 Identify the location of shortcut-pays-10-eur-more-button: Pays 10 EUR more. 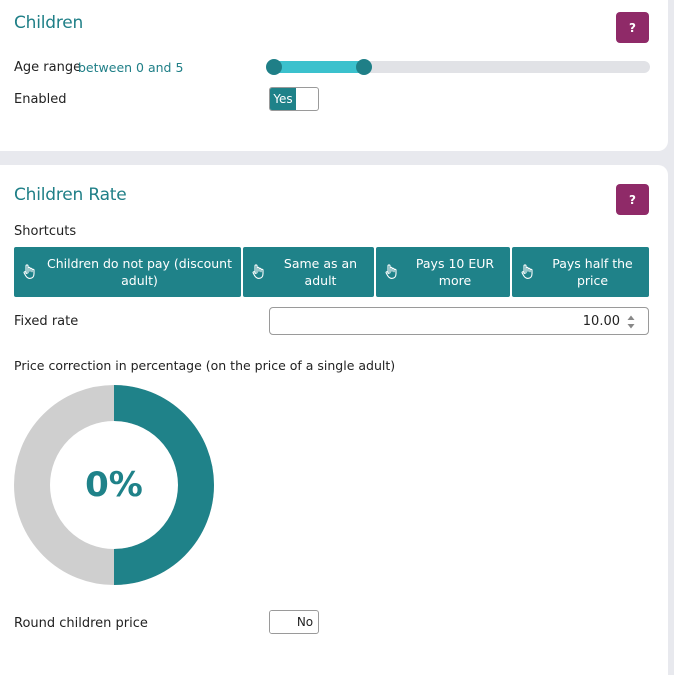
(443, 272).